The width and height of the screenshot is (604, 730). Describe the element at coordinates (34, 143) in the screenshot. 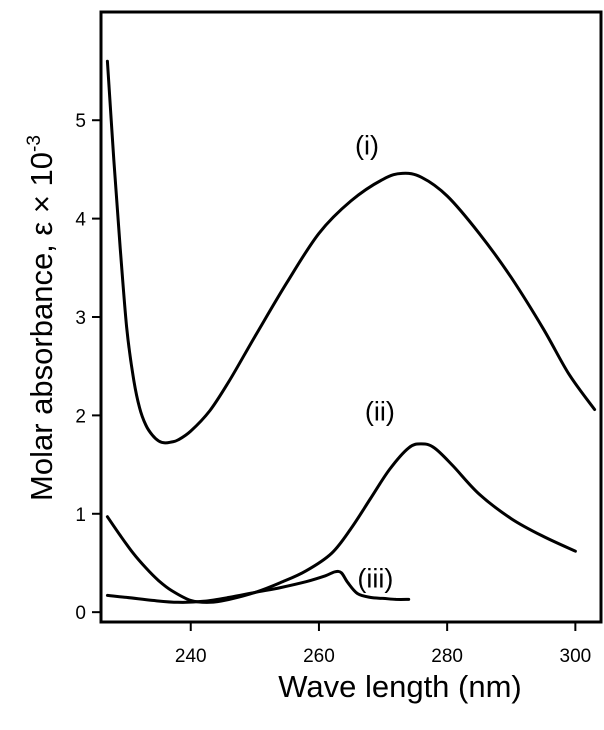

I see `y-axis-label-exponent: -3` at that location.